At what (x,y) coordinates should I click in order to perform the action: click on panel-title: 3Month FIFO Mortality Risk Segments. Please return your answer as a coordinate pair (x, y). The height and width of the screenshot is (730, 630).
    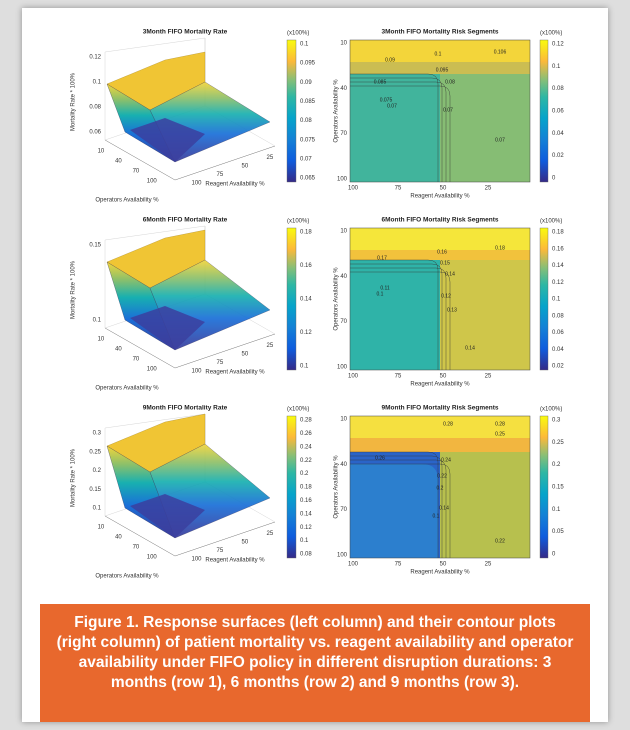
    Looking at the image, I should click on (439, 32).